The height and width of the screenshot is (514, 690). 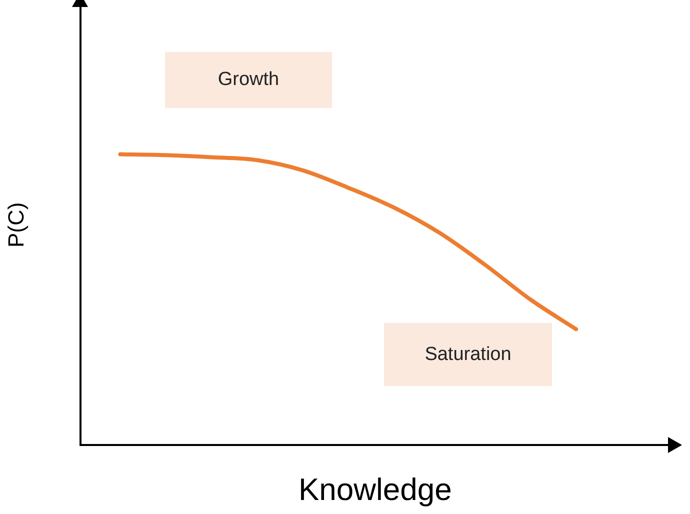 I want to click on note-box: Saturation, so click(x=468, y=354).